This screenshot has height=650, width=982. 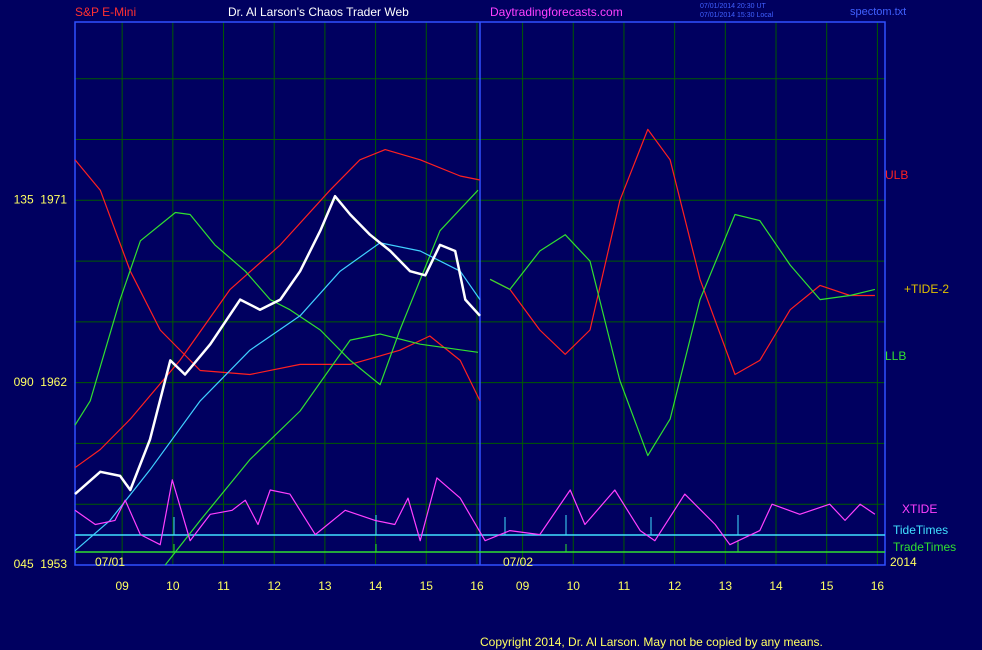 I want to click on year-label: 2014, so click(x=903, y=562).